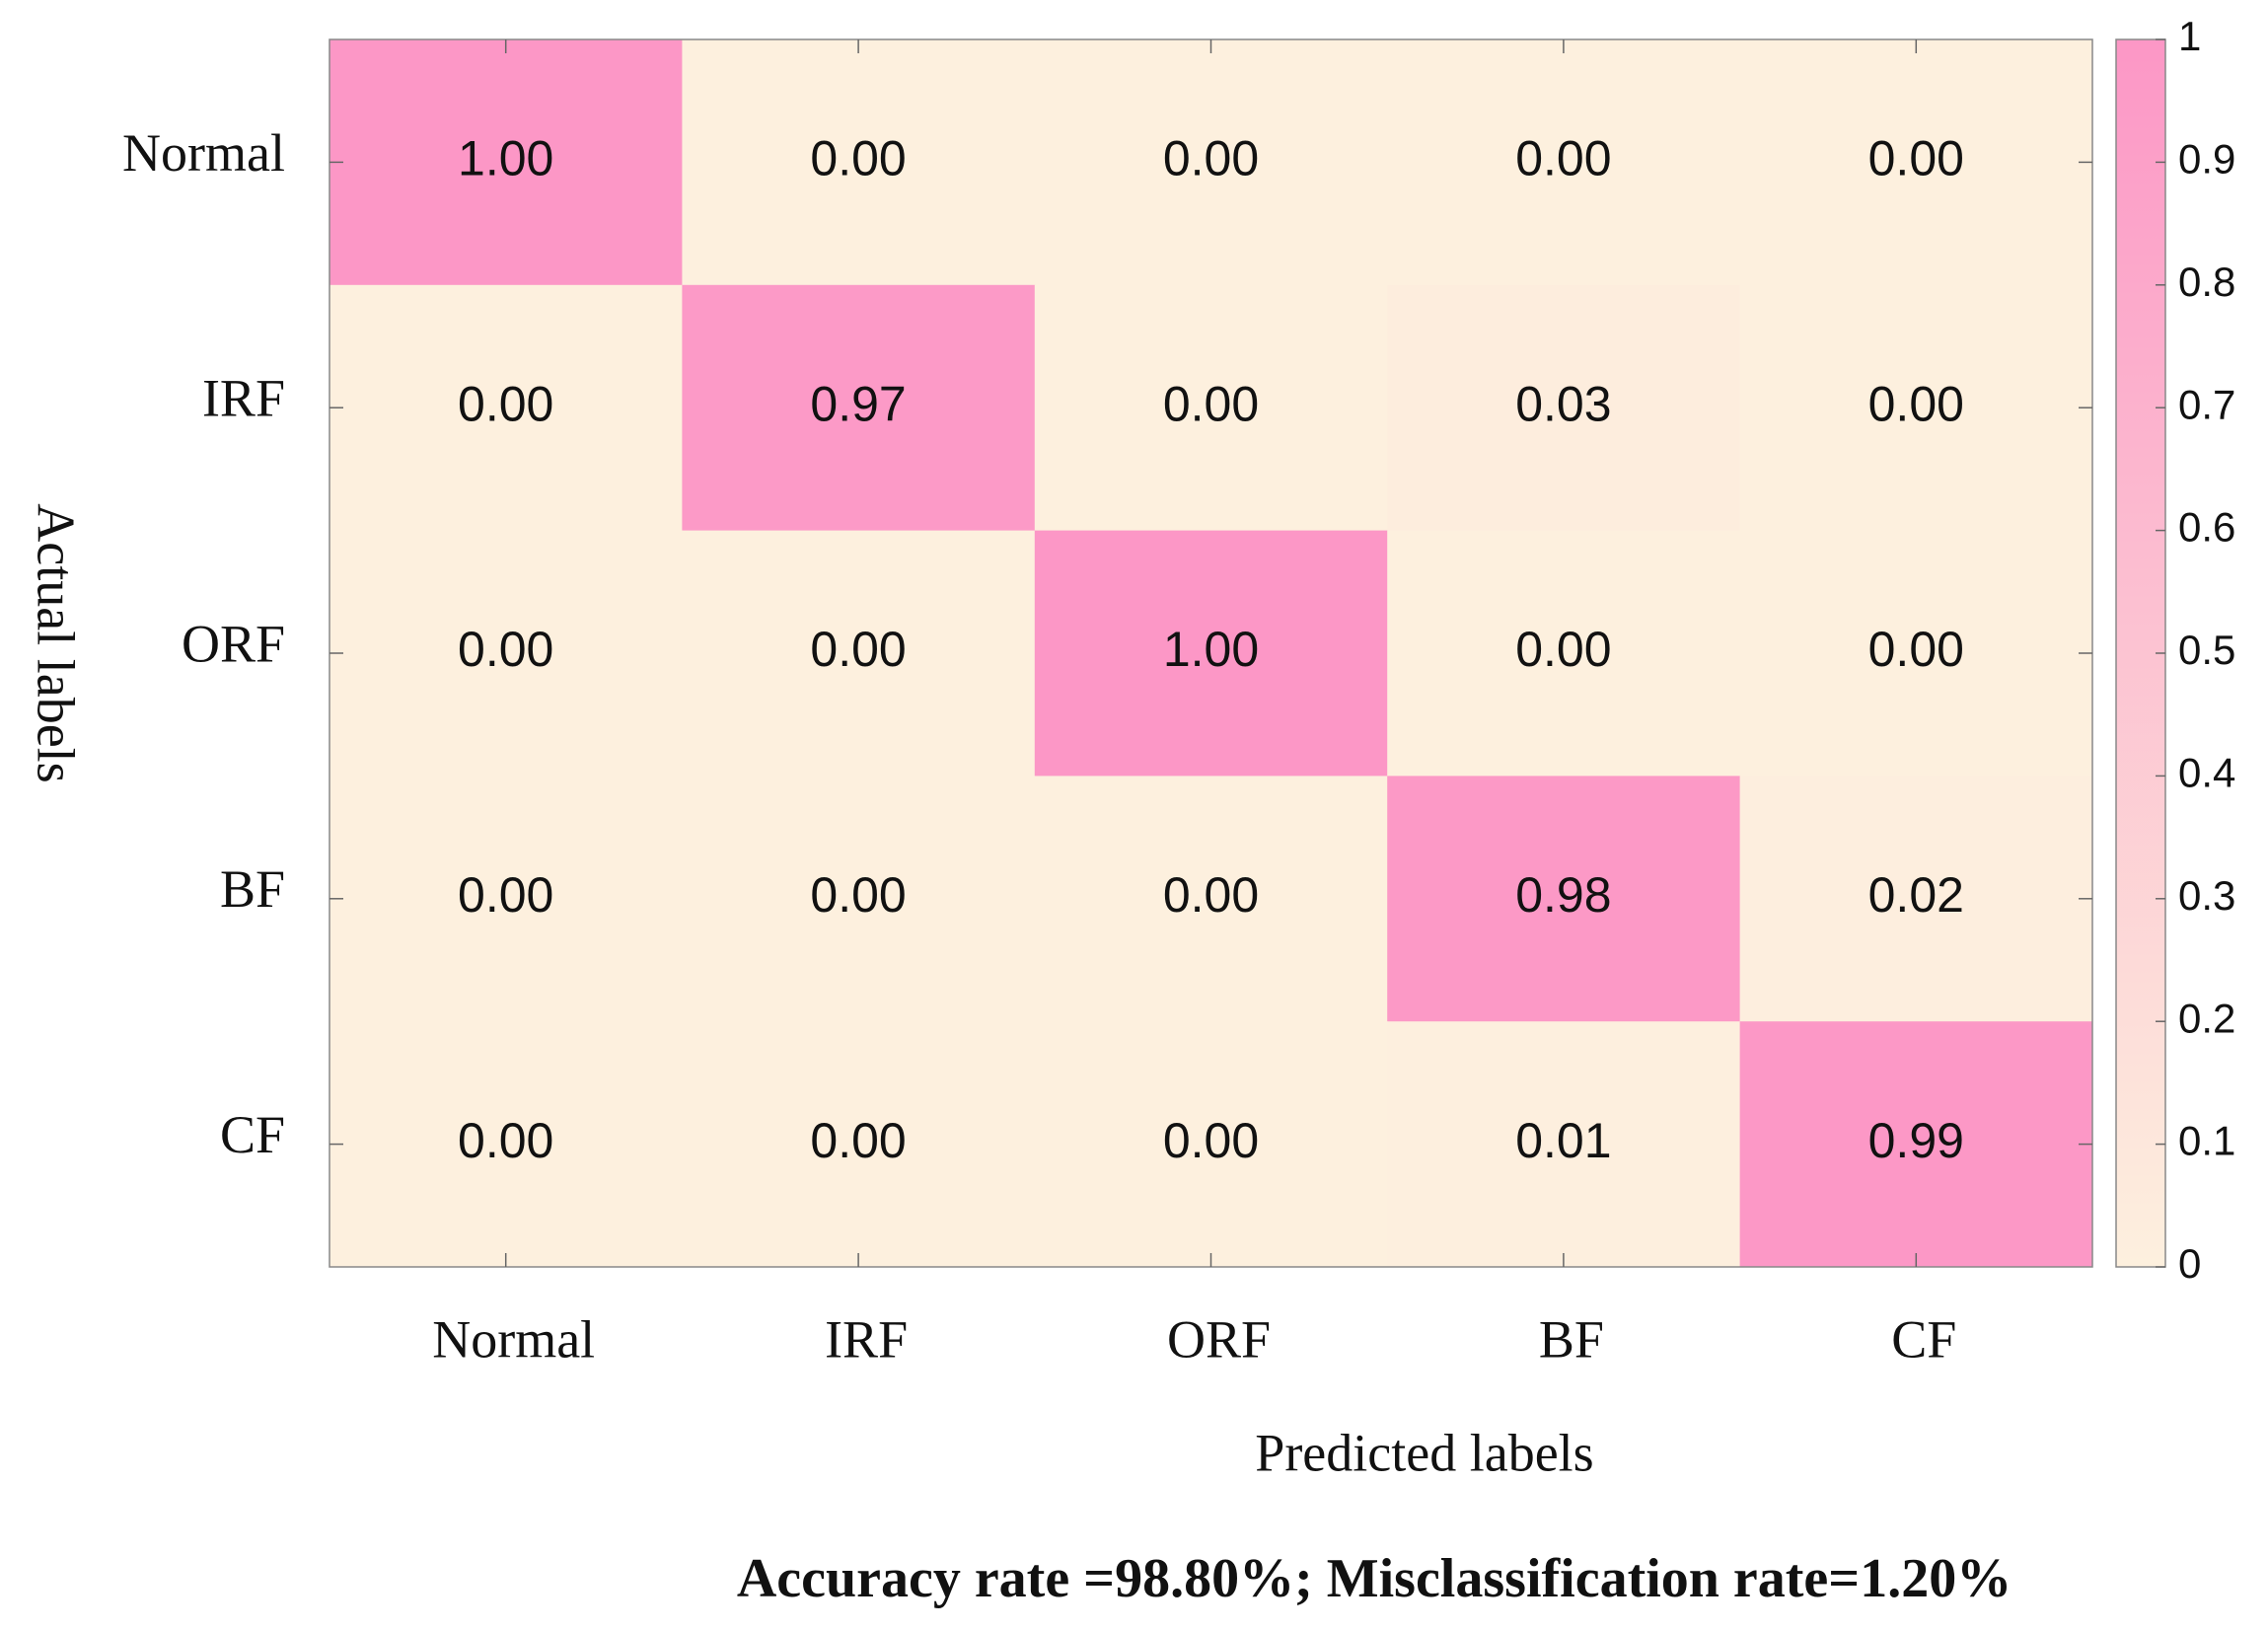 Image resolution: width=2268 pixels, height=1631 pixels. Describe the element at coordinates (203, 153) in the screenshot. I see `y-tick-label: Normal` at that location.